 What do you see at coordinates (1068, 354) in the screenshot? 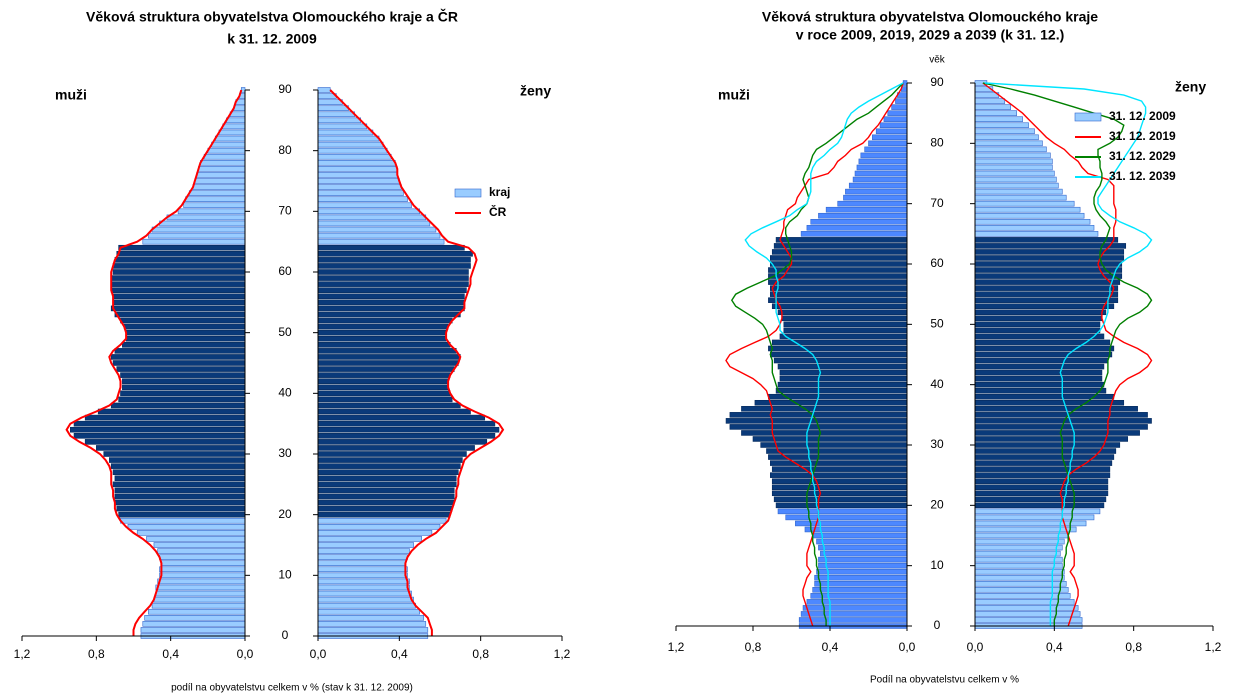
I see `female-line` at bounding box center [1068, 354].